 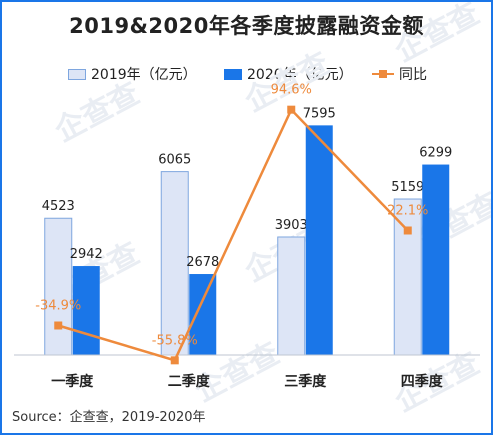 What do you see at coordinates (407, 211) in the screenshot?
I see `yoy-label: 22.1%` at bounding box center [407, 211].